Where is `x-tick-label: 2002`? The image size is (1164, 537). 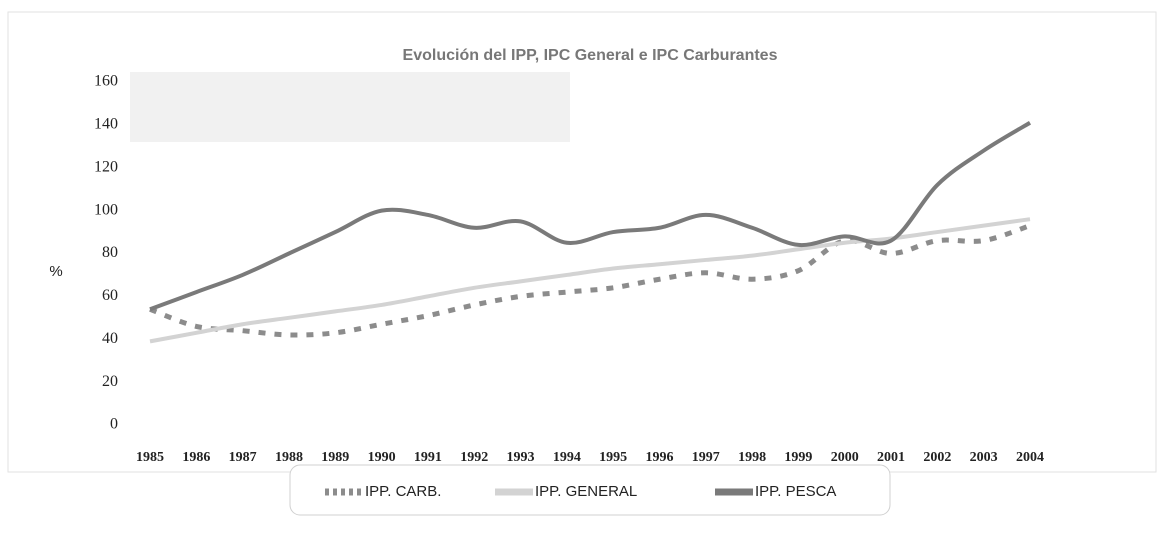
x-tick-label: 2002 is located at coordinates (937, 457).